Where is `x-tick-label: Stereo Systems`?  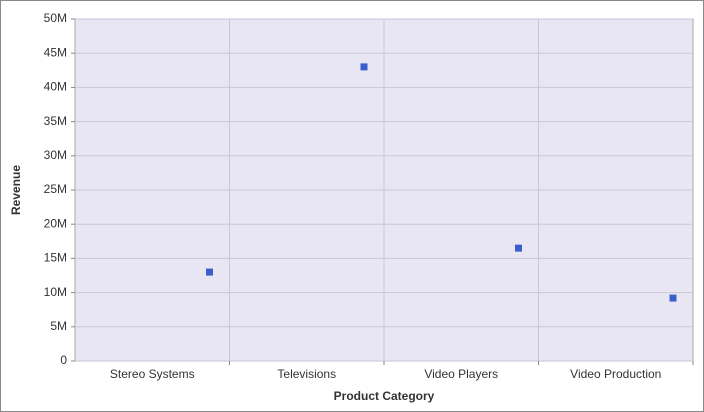 x-tick-label: Stereo Systems is located at coordinates (152, 374).